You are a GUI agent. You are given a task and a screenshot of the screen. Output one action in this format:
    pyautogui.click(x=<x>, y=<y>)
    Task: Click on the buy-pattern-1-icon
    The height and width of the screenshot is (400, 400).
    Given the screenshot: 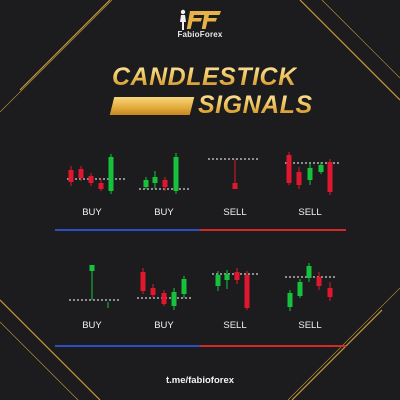 What is the action you would take?
    pyautogui.click(x=96, y=174)
    